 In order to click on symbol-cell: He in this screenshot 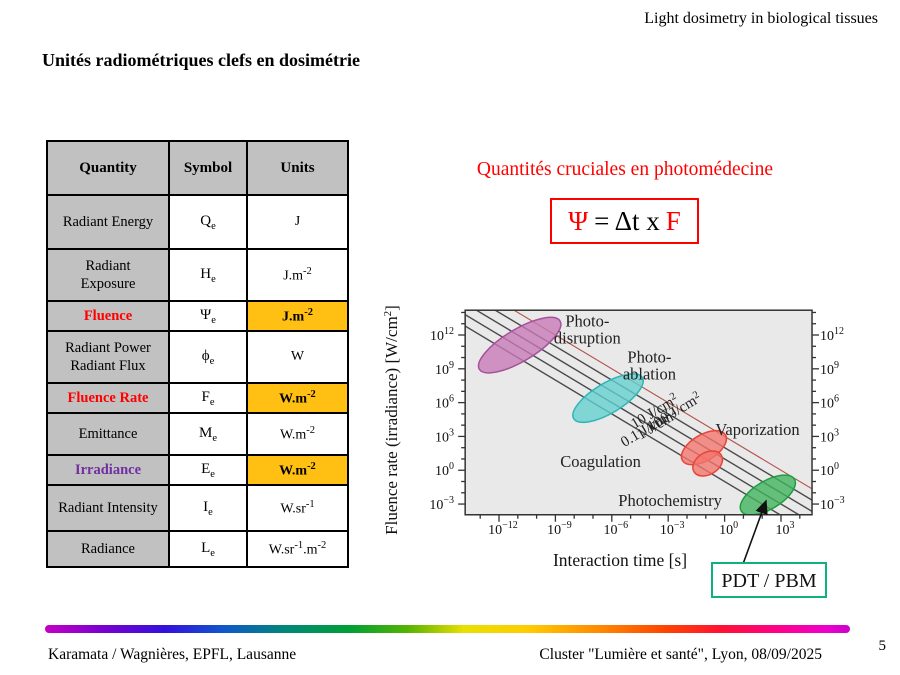, I will do `click(208, 275)`.